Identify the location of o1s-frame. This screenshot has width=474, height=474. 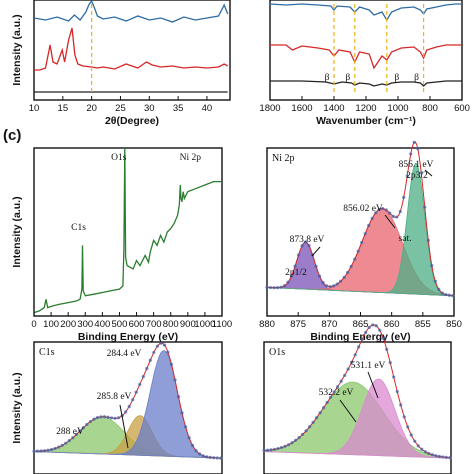
(357, 407).